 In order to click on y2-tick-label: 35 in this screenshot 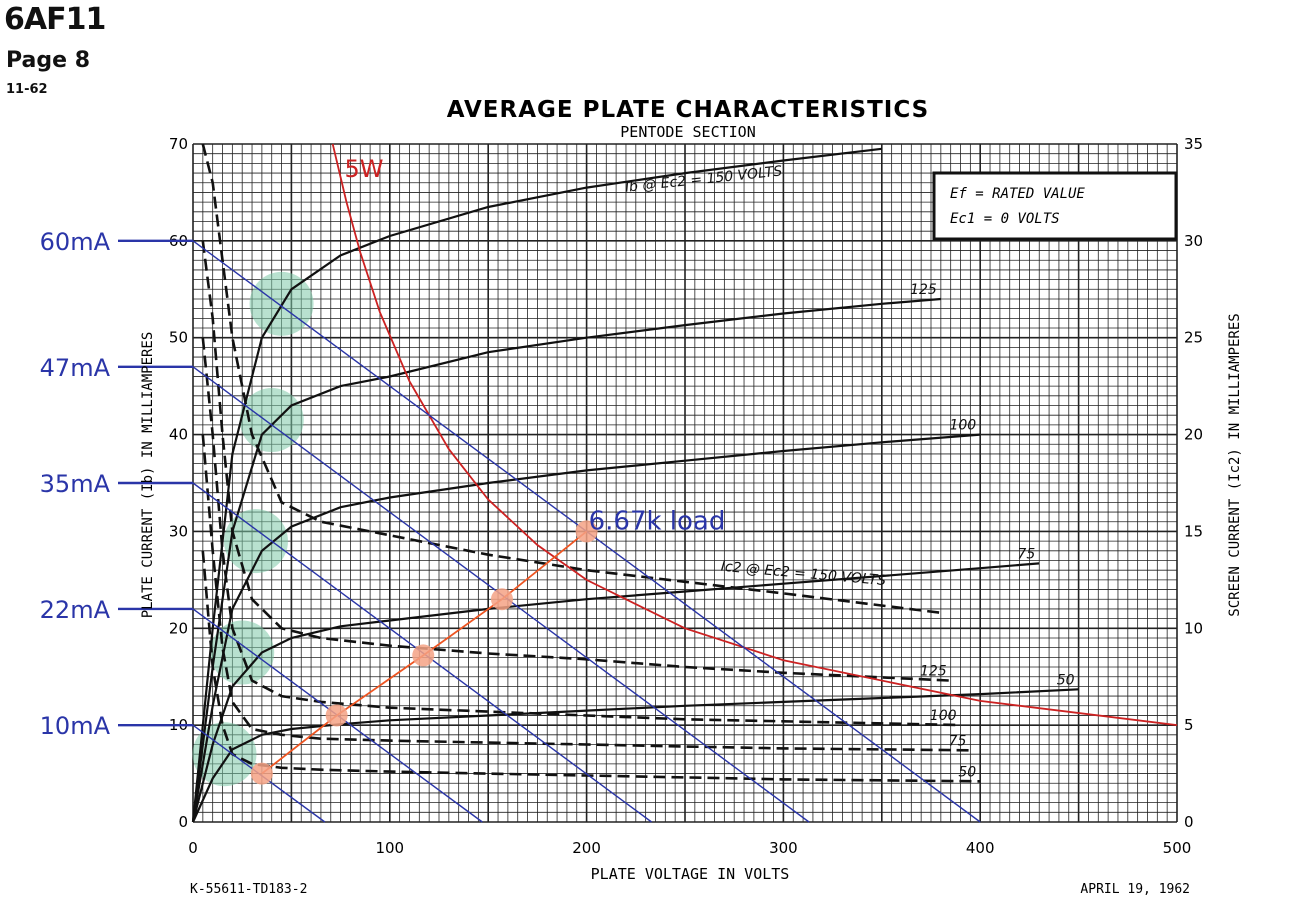, I will do `click(1193, 144)`.